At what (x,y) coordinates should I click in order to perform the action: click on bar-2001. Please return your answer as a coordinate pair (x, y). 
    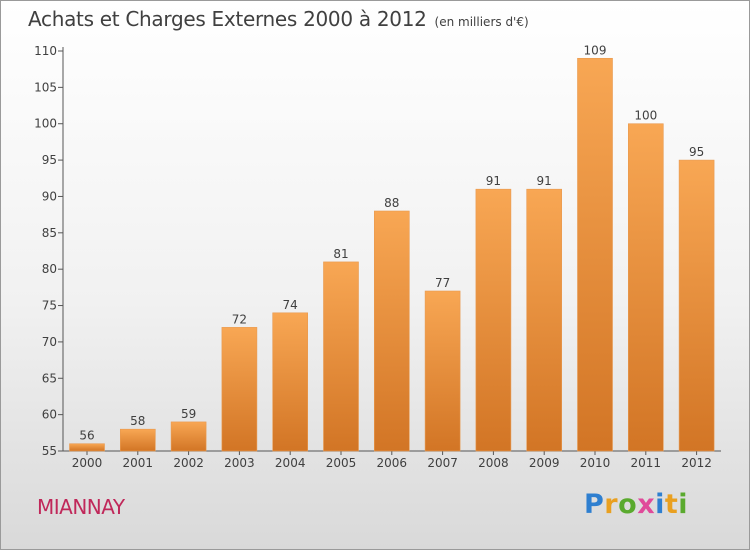
    Looking at the image, I should click on (138, 440).